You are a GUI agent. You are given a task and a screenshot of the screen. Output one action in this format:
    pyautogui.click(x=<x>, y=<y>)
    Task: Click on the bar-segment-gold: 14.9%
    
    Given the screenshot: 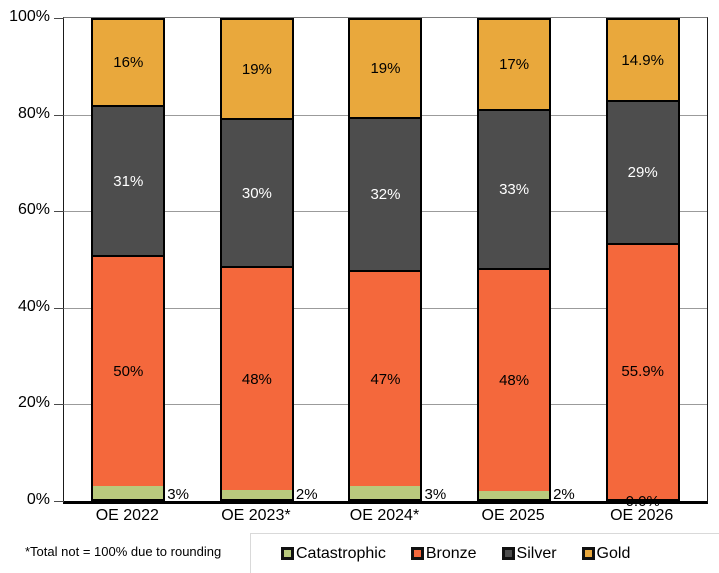 What is the action you would take?
    pyautogui.click(x=642, y=60)
    